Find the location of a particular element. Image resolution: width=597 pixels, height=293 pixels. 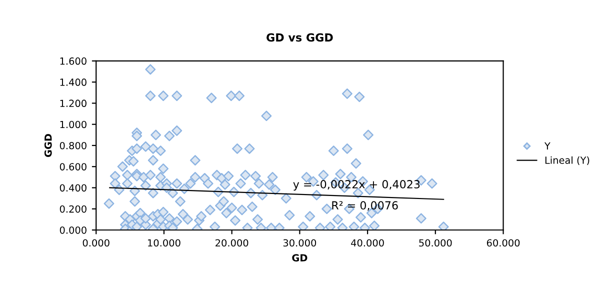

x-axis-title: GD is located at coordinates (300, 258).